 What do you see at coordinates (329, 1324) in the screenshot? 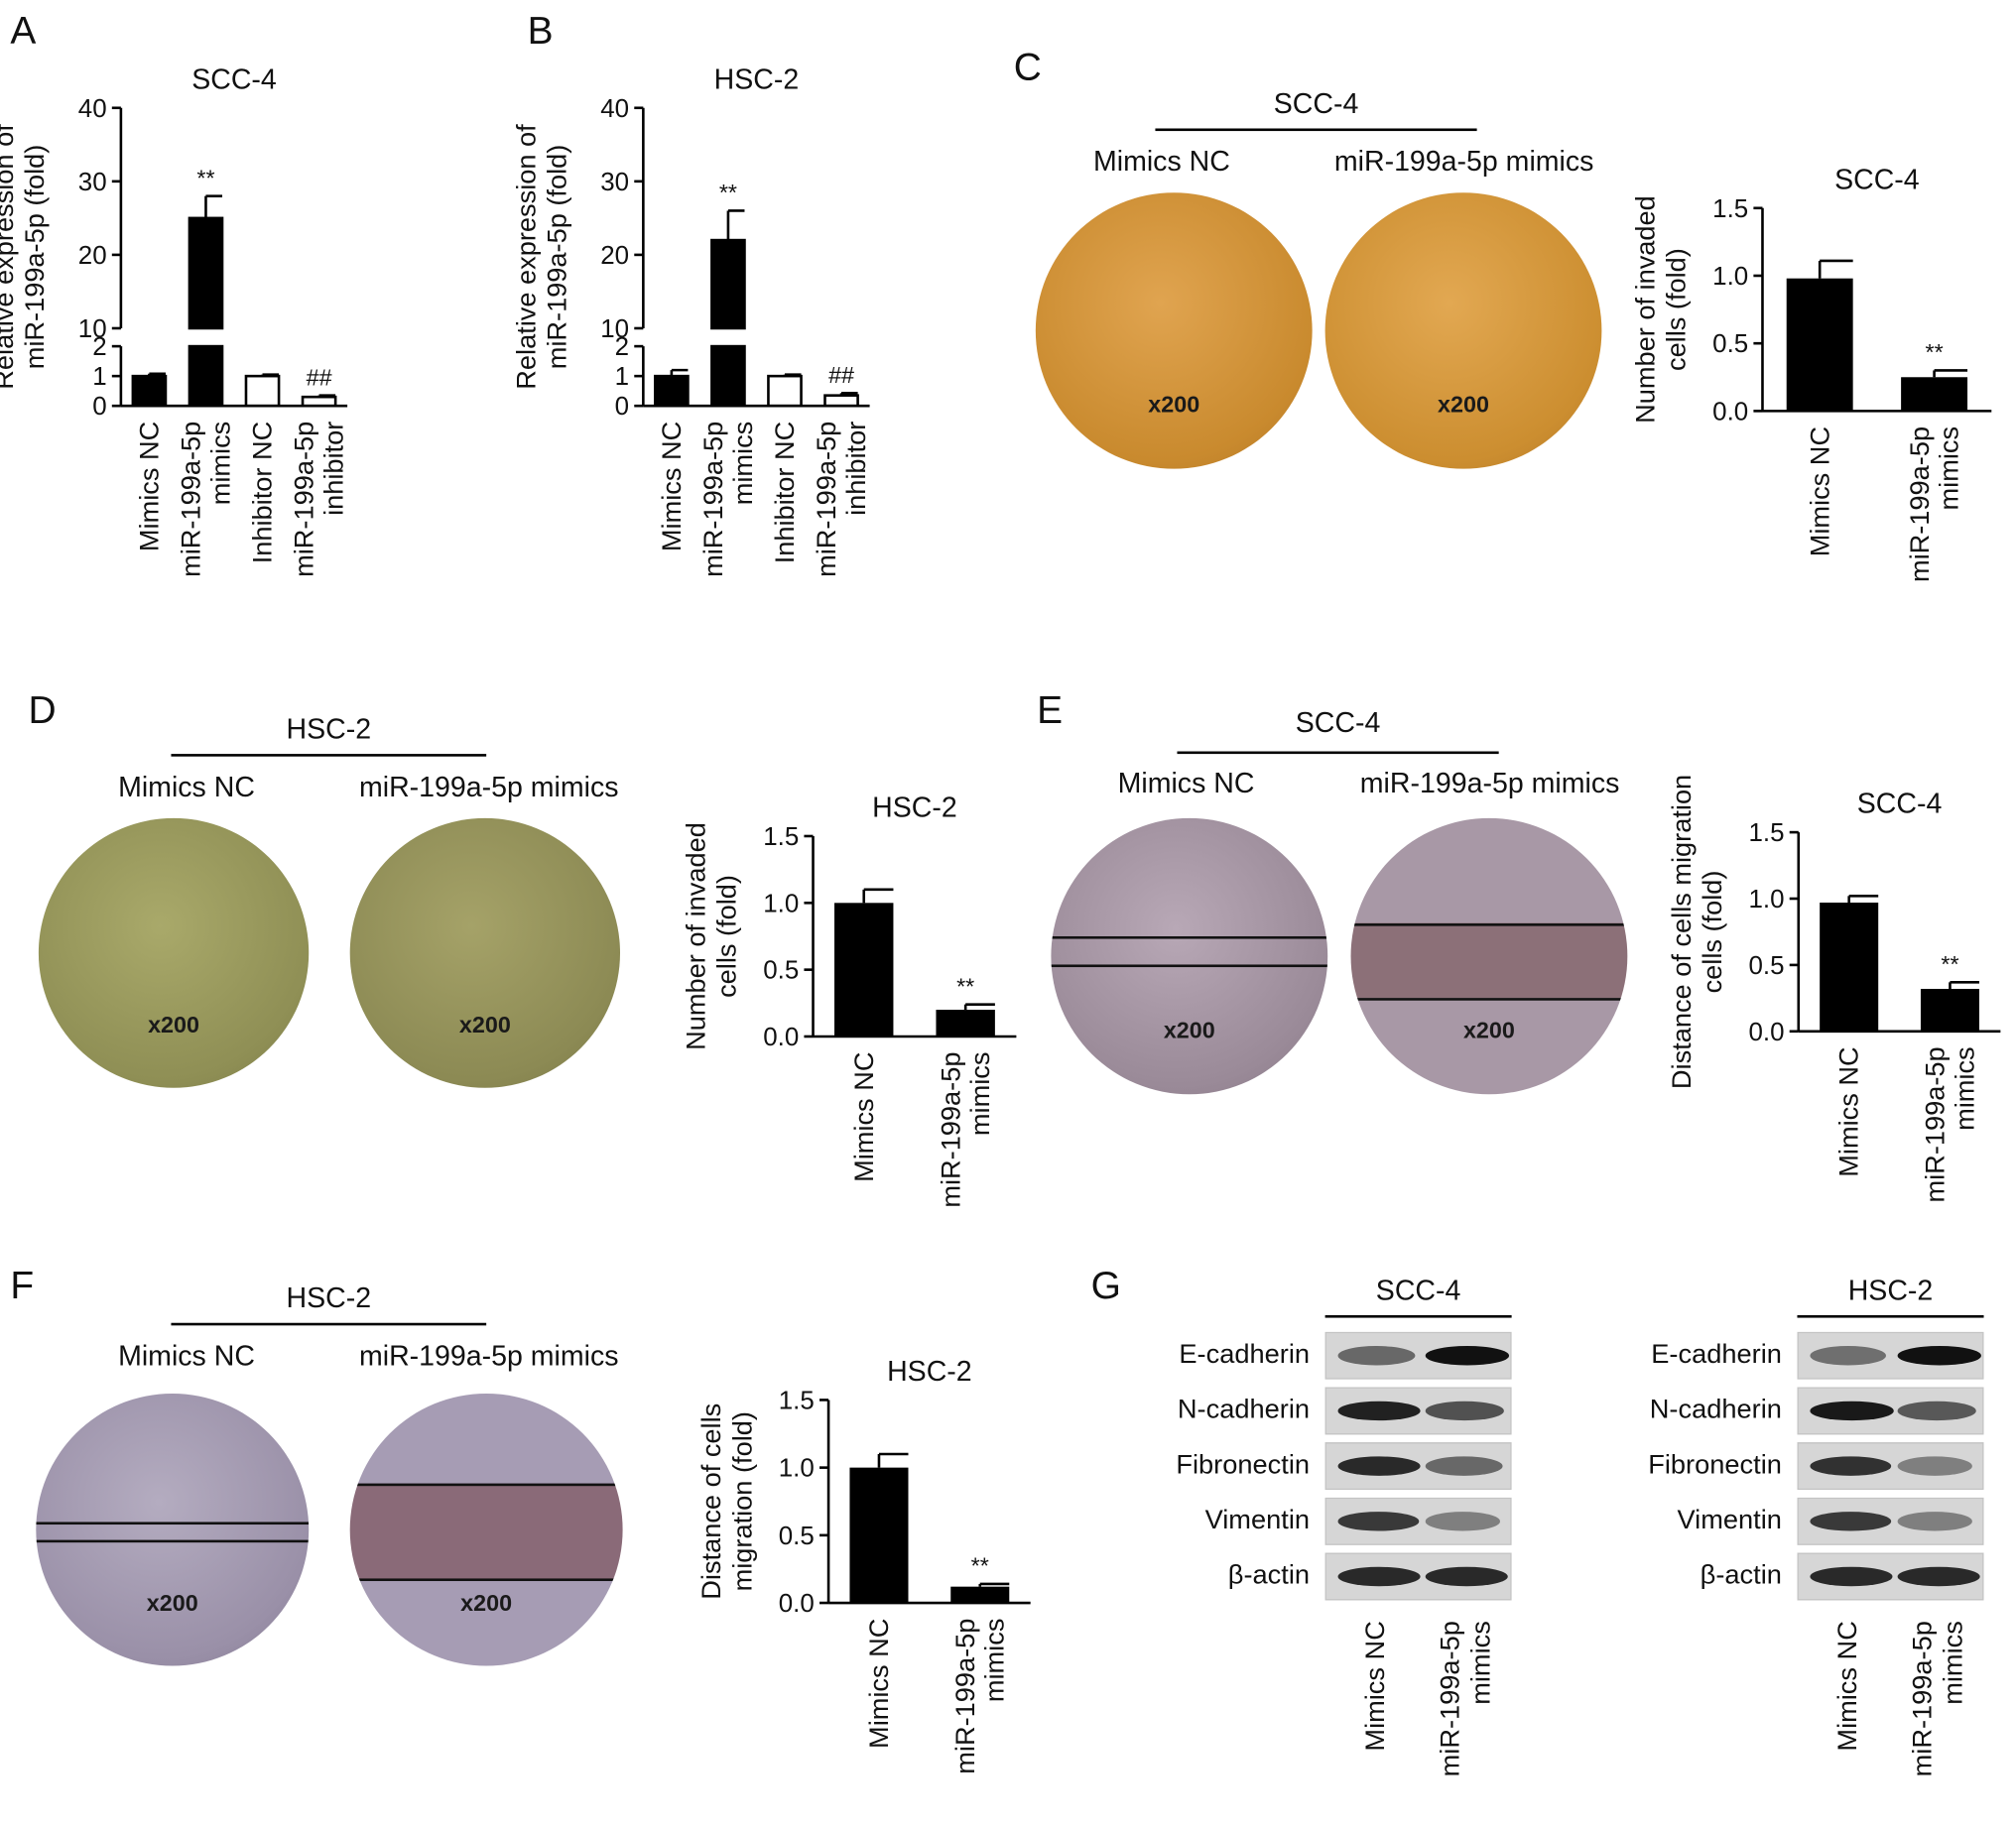
I see `panel-f-title-line` at bounding box center [329, 1324].